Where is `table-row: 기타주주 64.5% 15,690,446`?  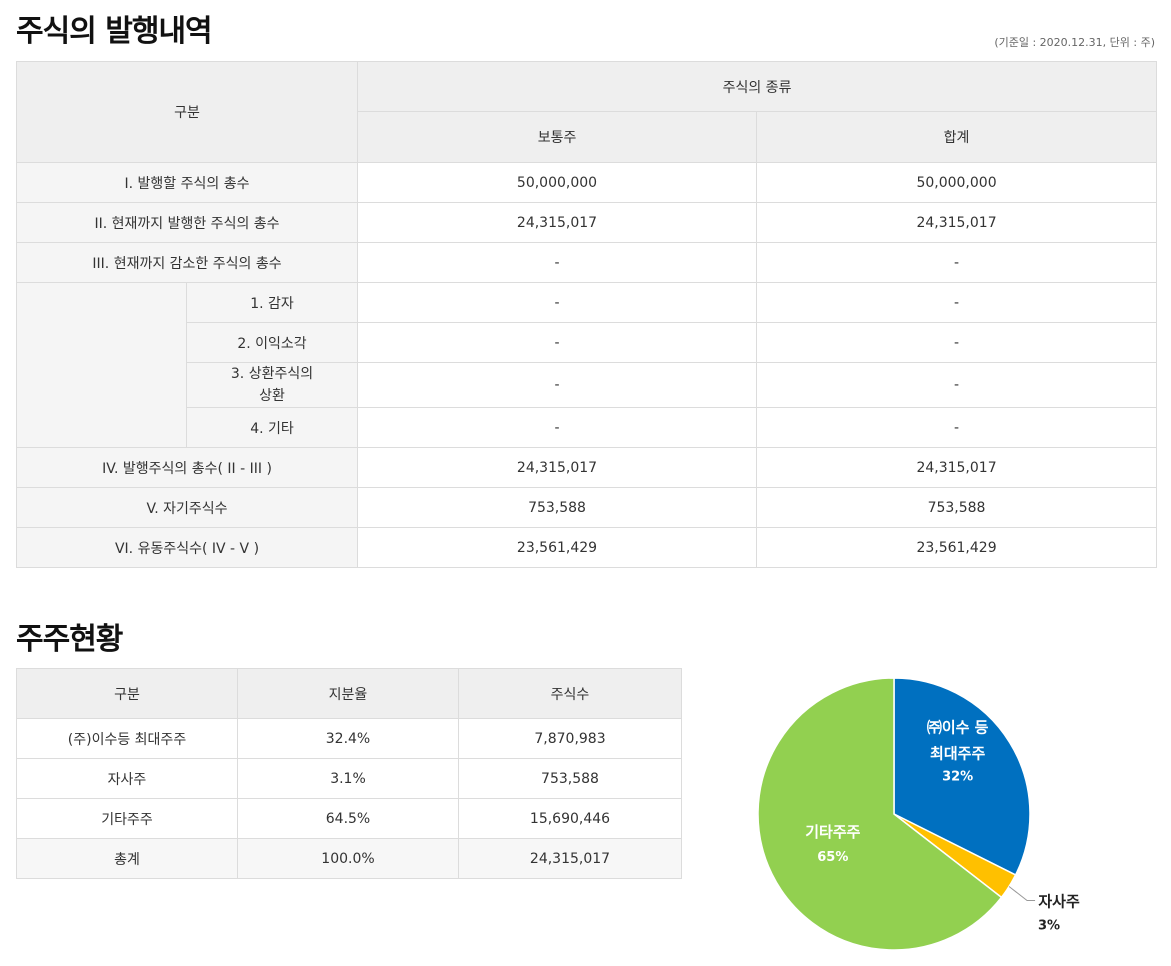
table-row: 기타주주 64.5% 15,690,446 is located at coordinates (349, 818).